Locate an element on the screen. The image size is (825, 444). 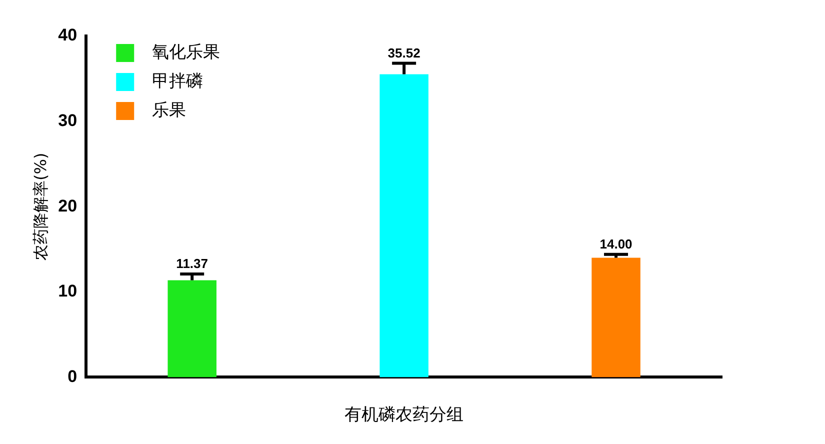
data-label: 11.37 is located at coordinates (192, 264).